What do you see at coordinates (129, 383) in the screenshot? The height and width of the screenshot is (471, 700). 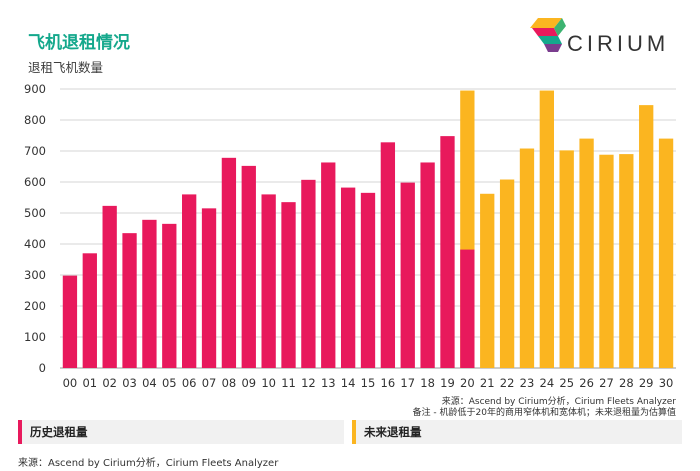 I see `x-tick-label: 03` at bounding box center [129, 383].